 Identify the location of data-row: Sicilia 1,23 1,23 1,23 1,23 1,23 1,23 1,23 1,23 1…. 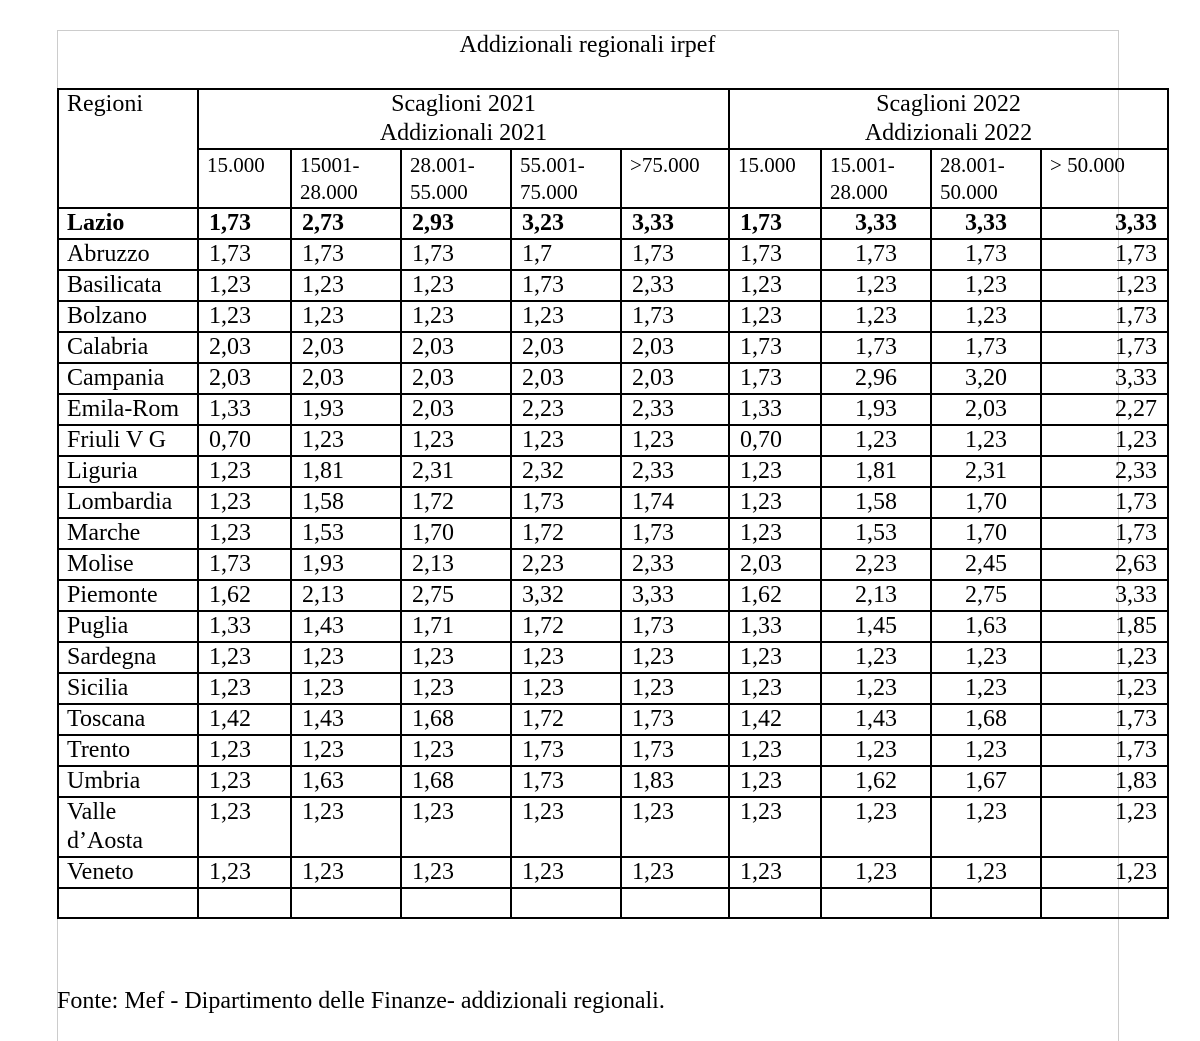
(613, 688).